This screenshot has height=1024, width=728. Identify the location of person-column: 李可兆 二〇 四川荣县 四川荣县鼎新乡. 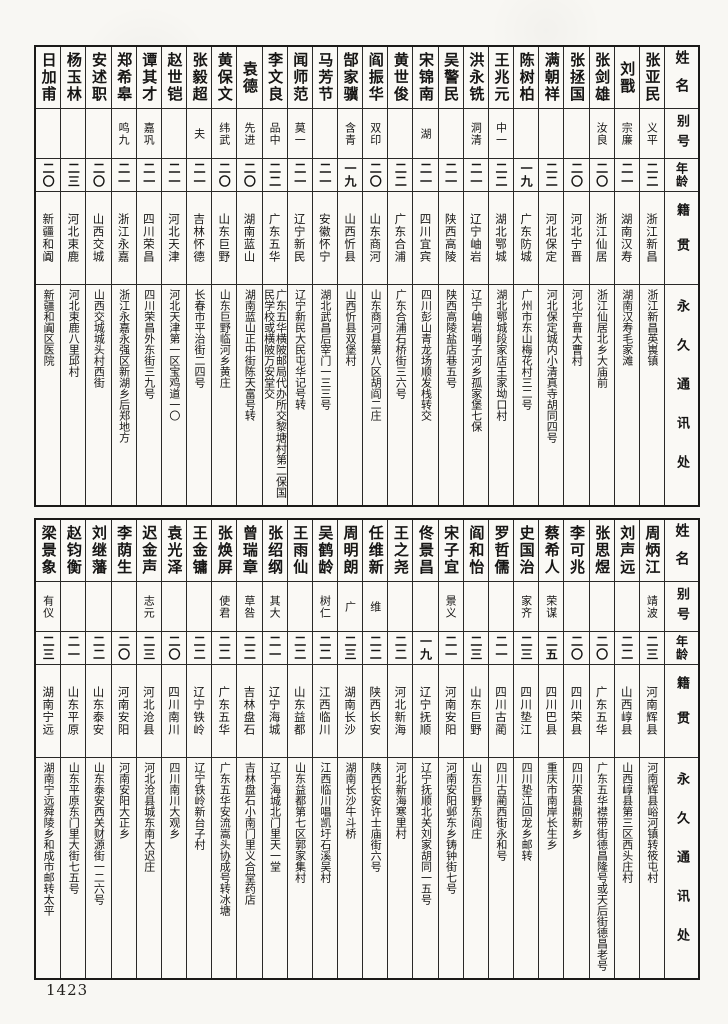
(576, 749).